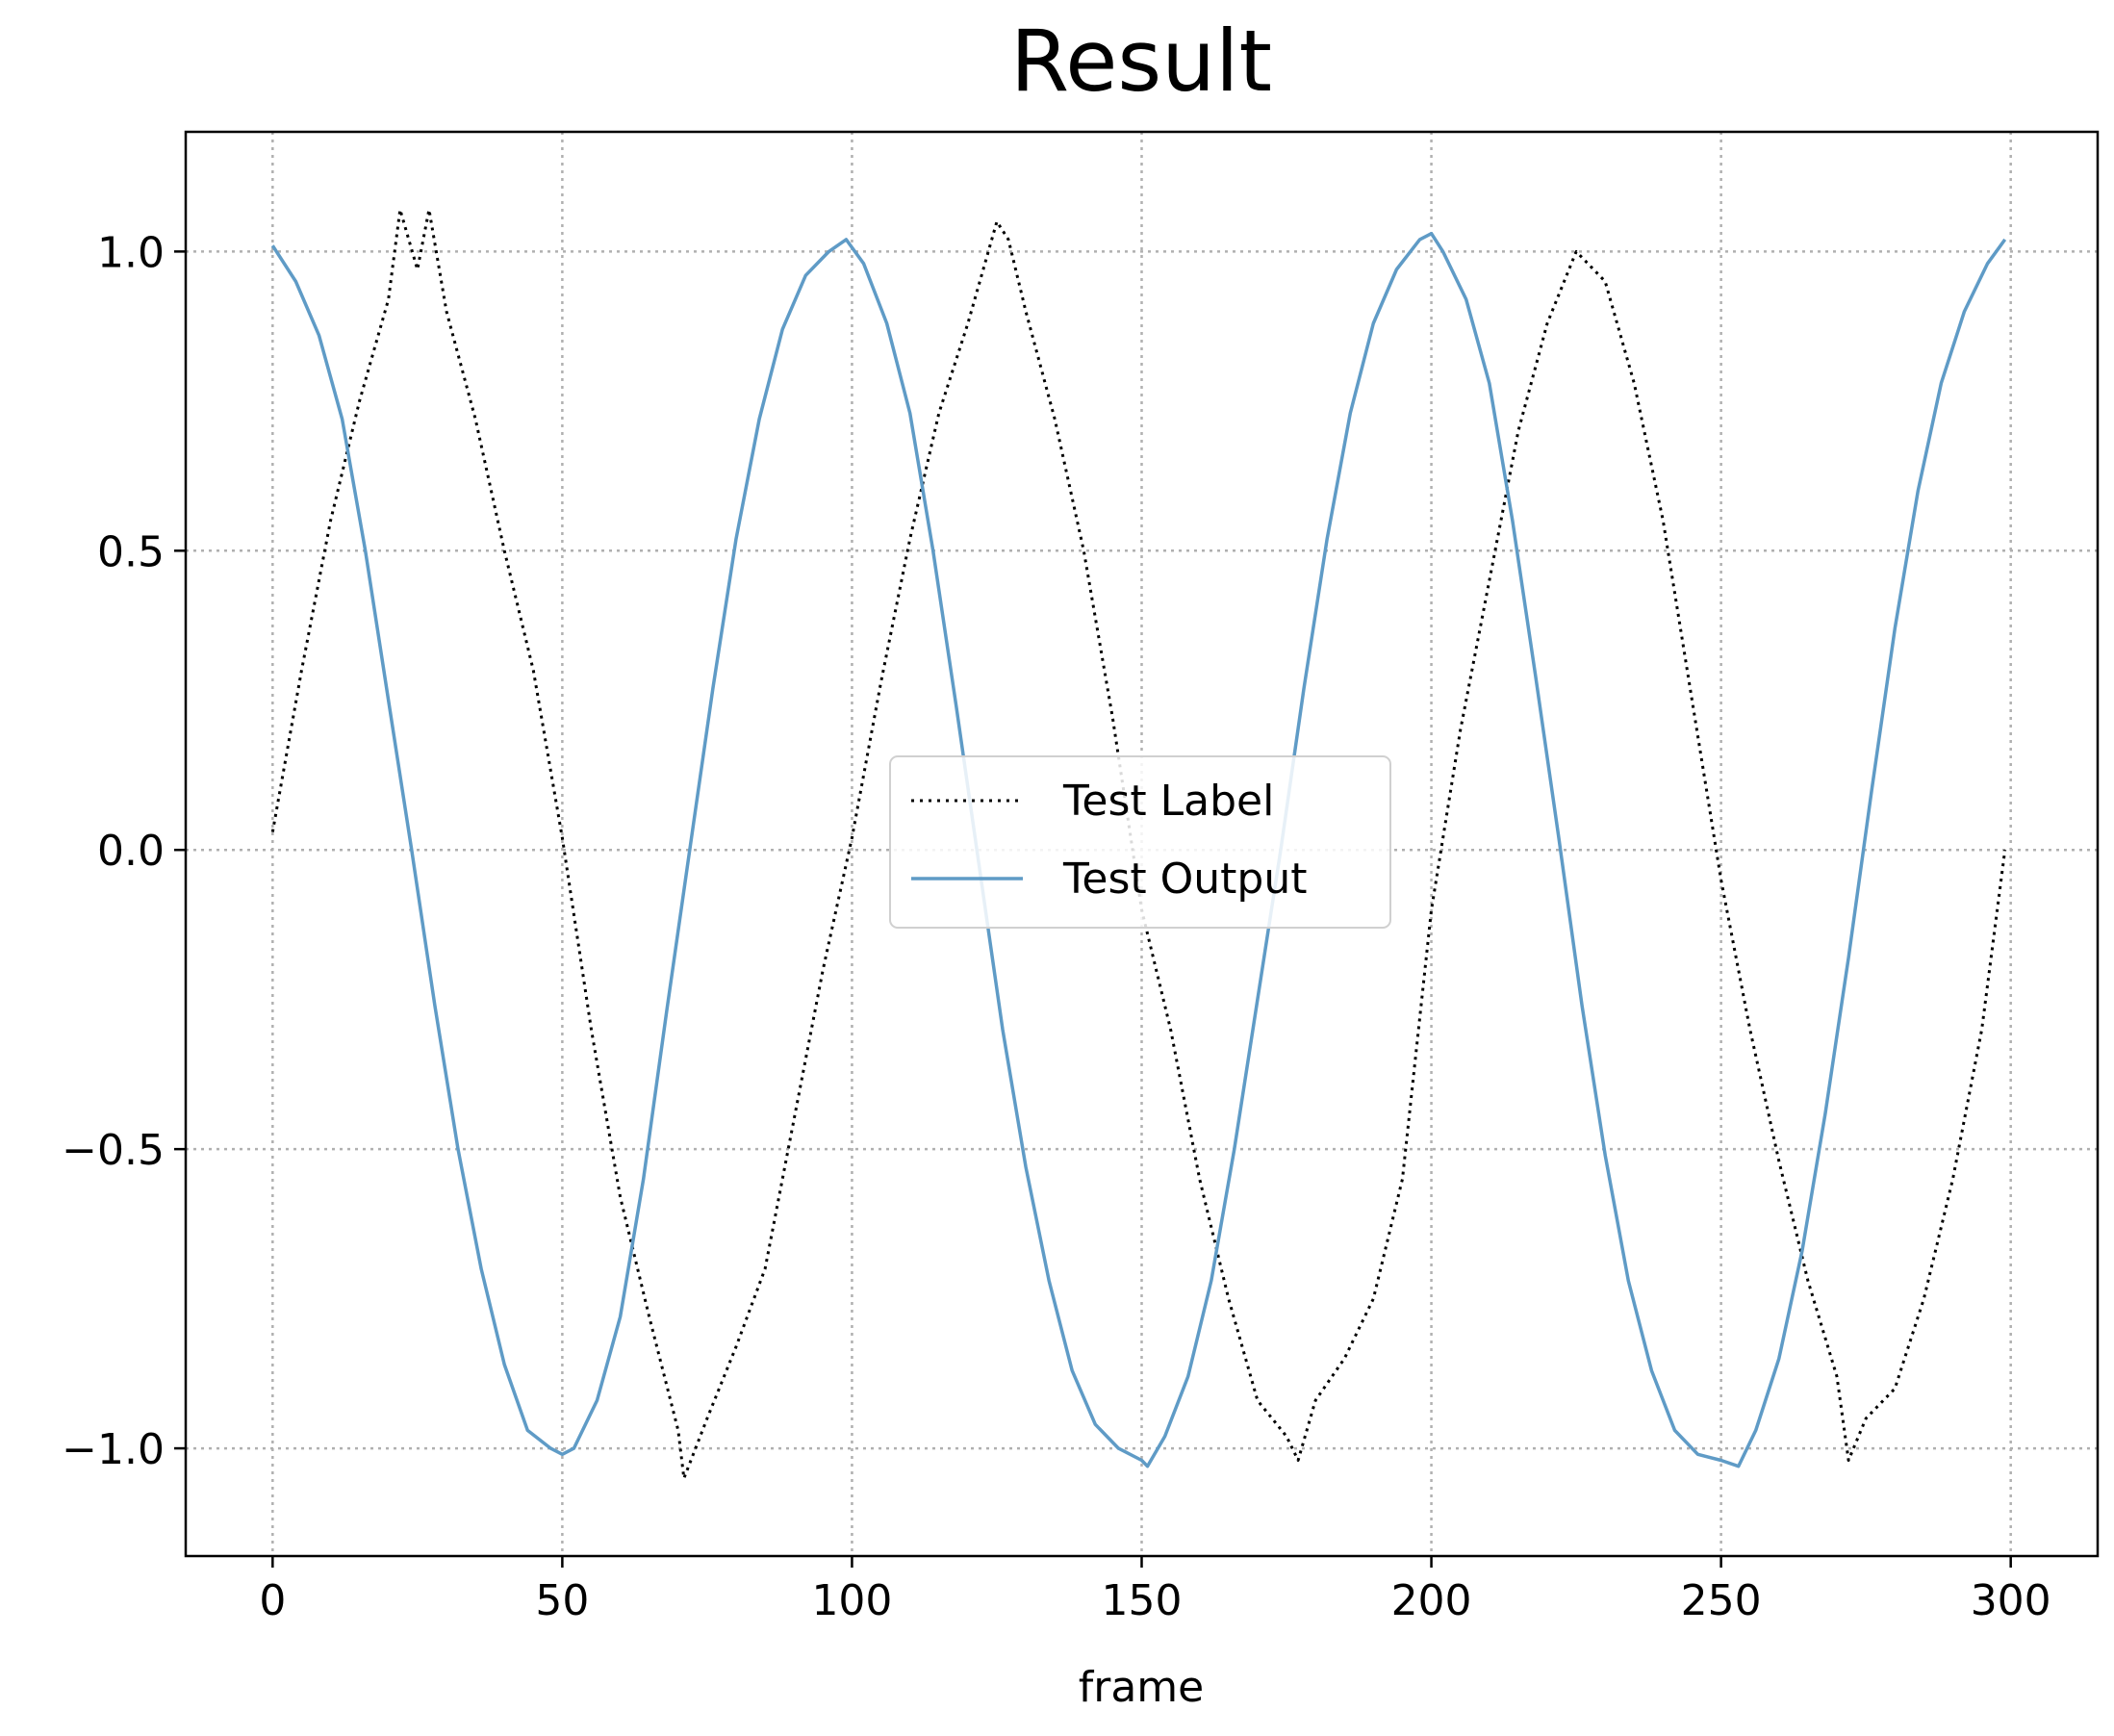 The width and height of the screenshot is (2114, 1736). What do you see at coordinates (1142, 1600) in the screenshot?
I see `x-tick-label: 150` at bounding box center [1142, 1600].